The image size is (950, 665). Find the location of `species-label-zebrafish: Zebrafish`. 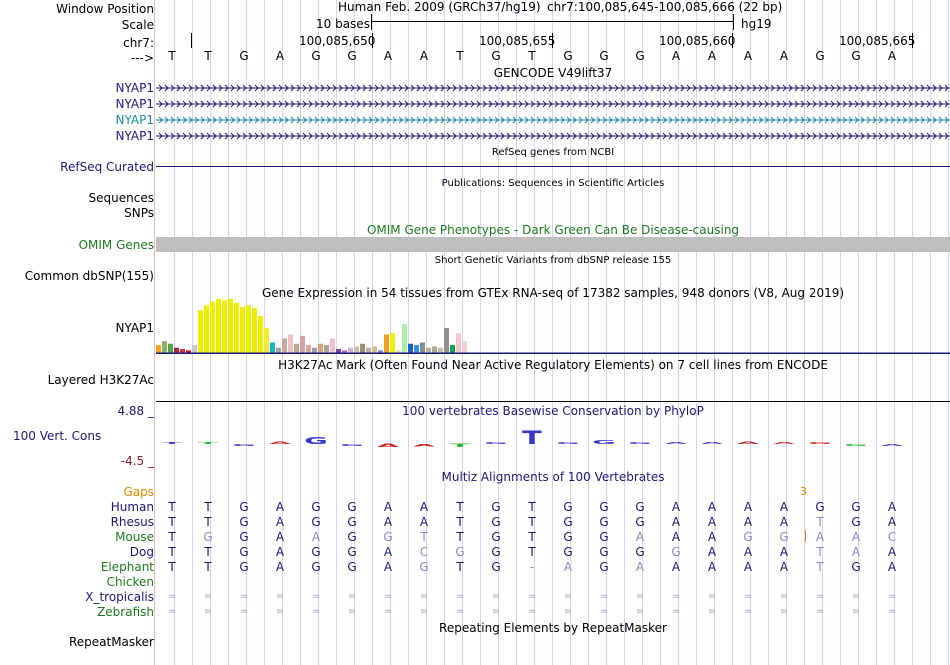

species-label-zebrafish: Zebrafish is located at coordinates (125, 612).